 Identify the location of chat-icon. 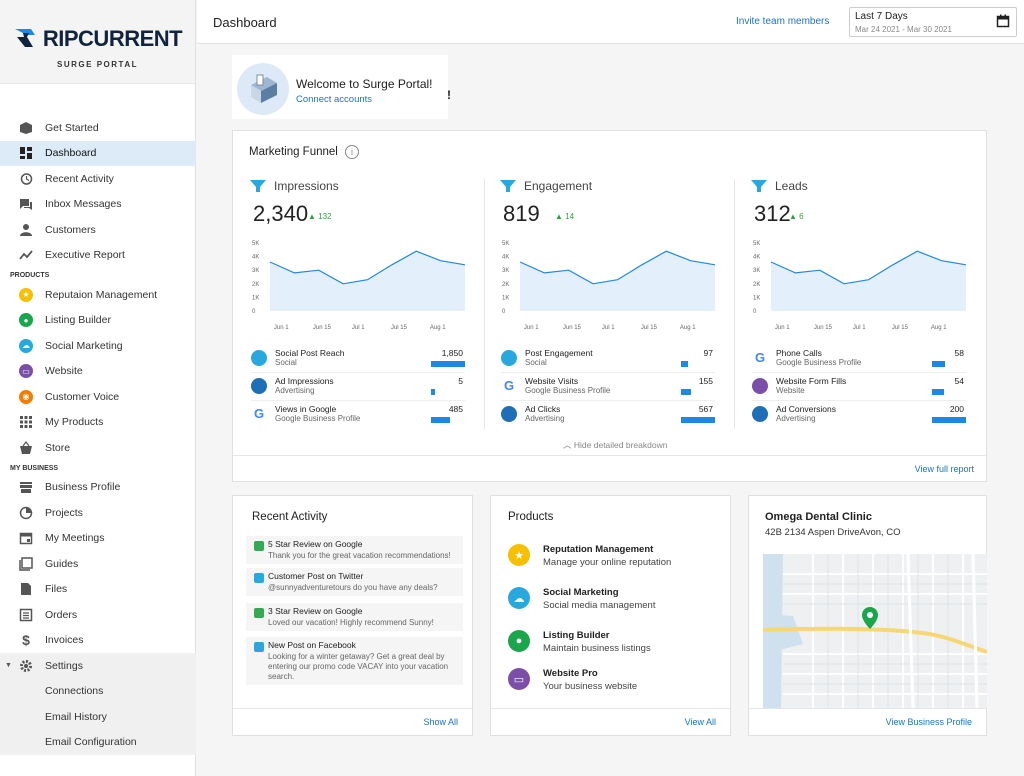
(26, 204).